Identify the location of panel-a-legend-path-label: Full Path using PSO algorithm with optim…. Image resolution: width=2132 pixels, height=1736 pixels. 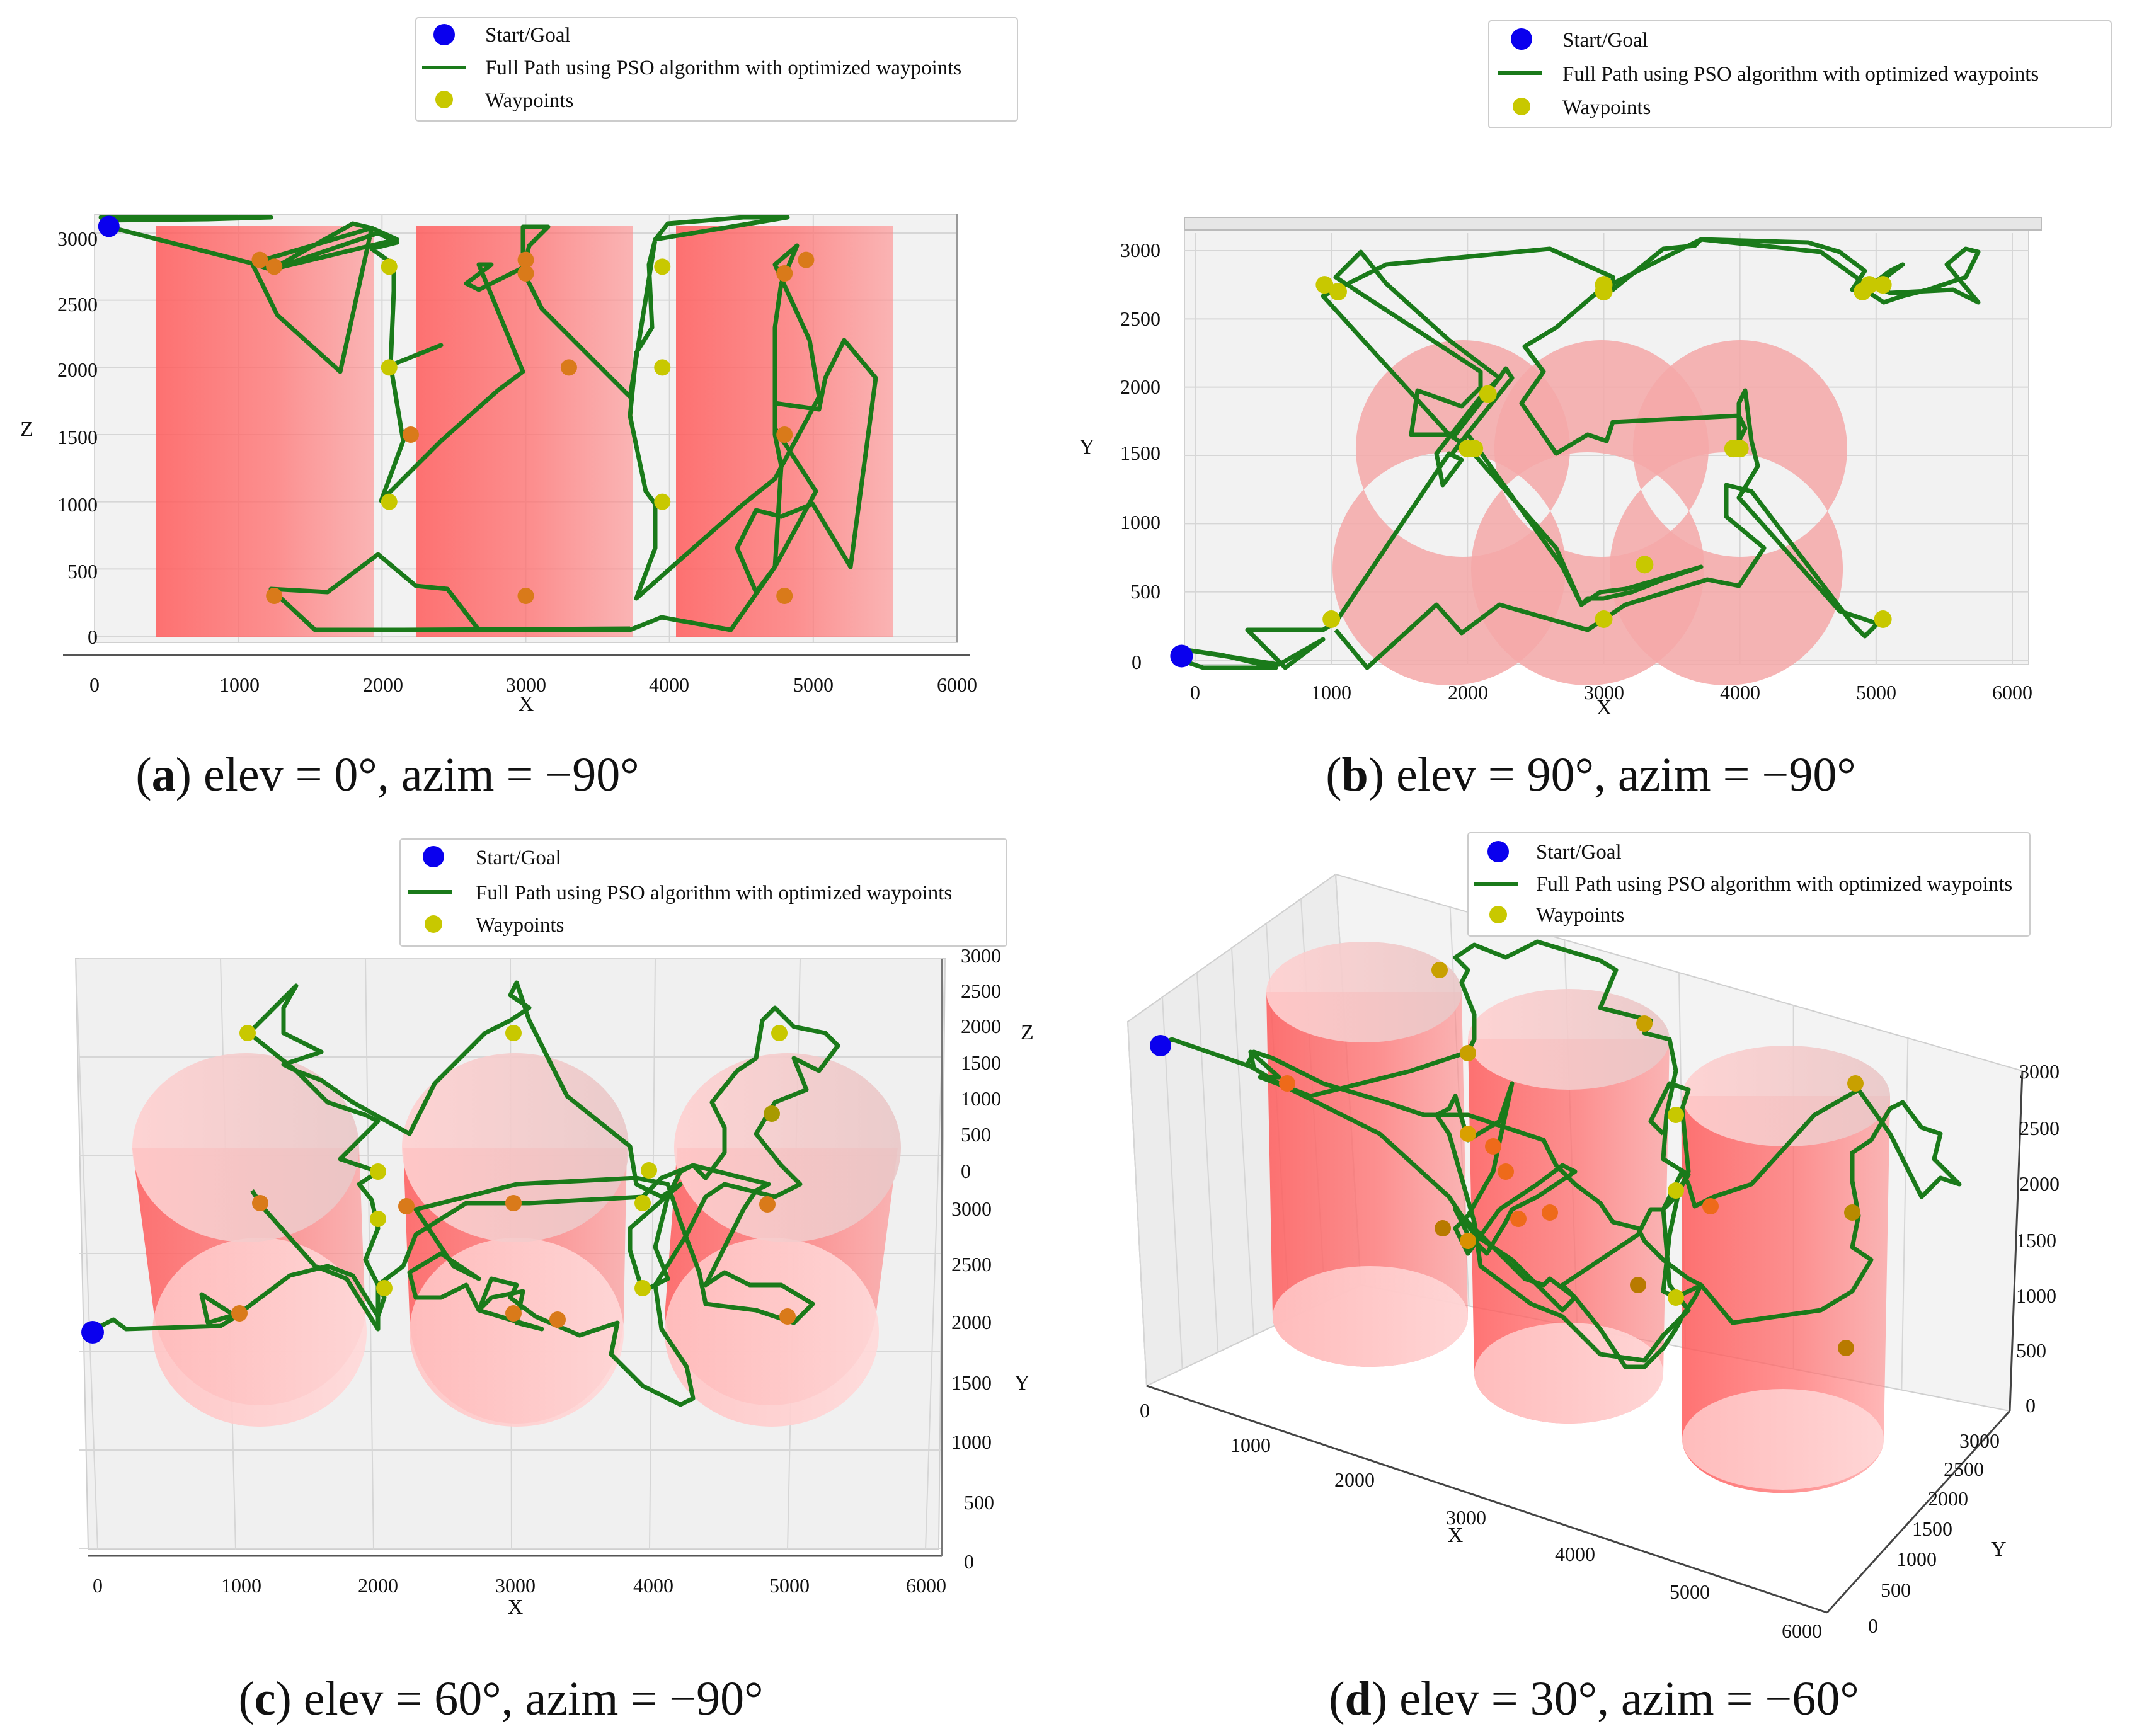
(723, 68).